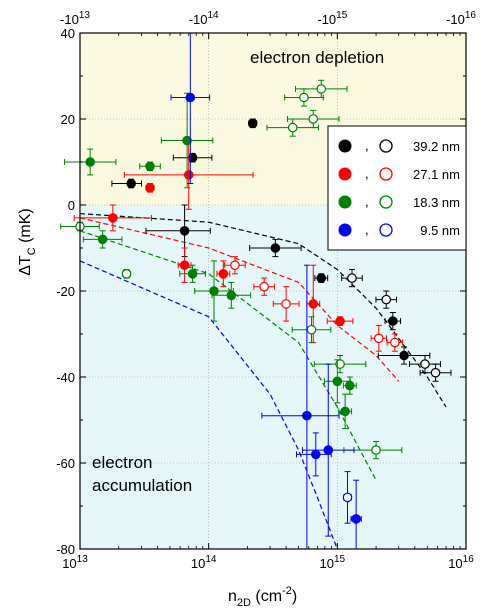 The height and width of the screenshot is (609, 492). What do you see at coordinates (65, 549) in the screenshot?
I see `y-tick-label: -80` at bounding box center [65, 549].